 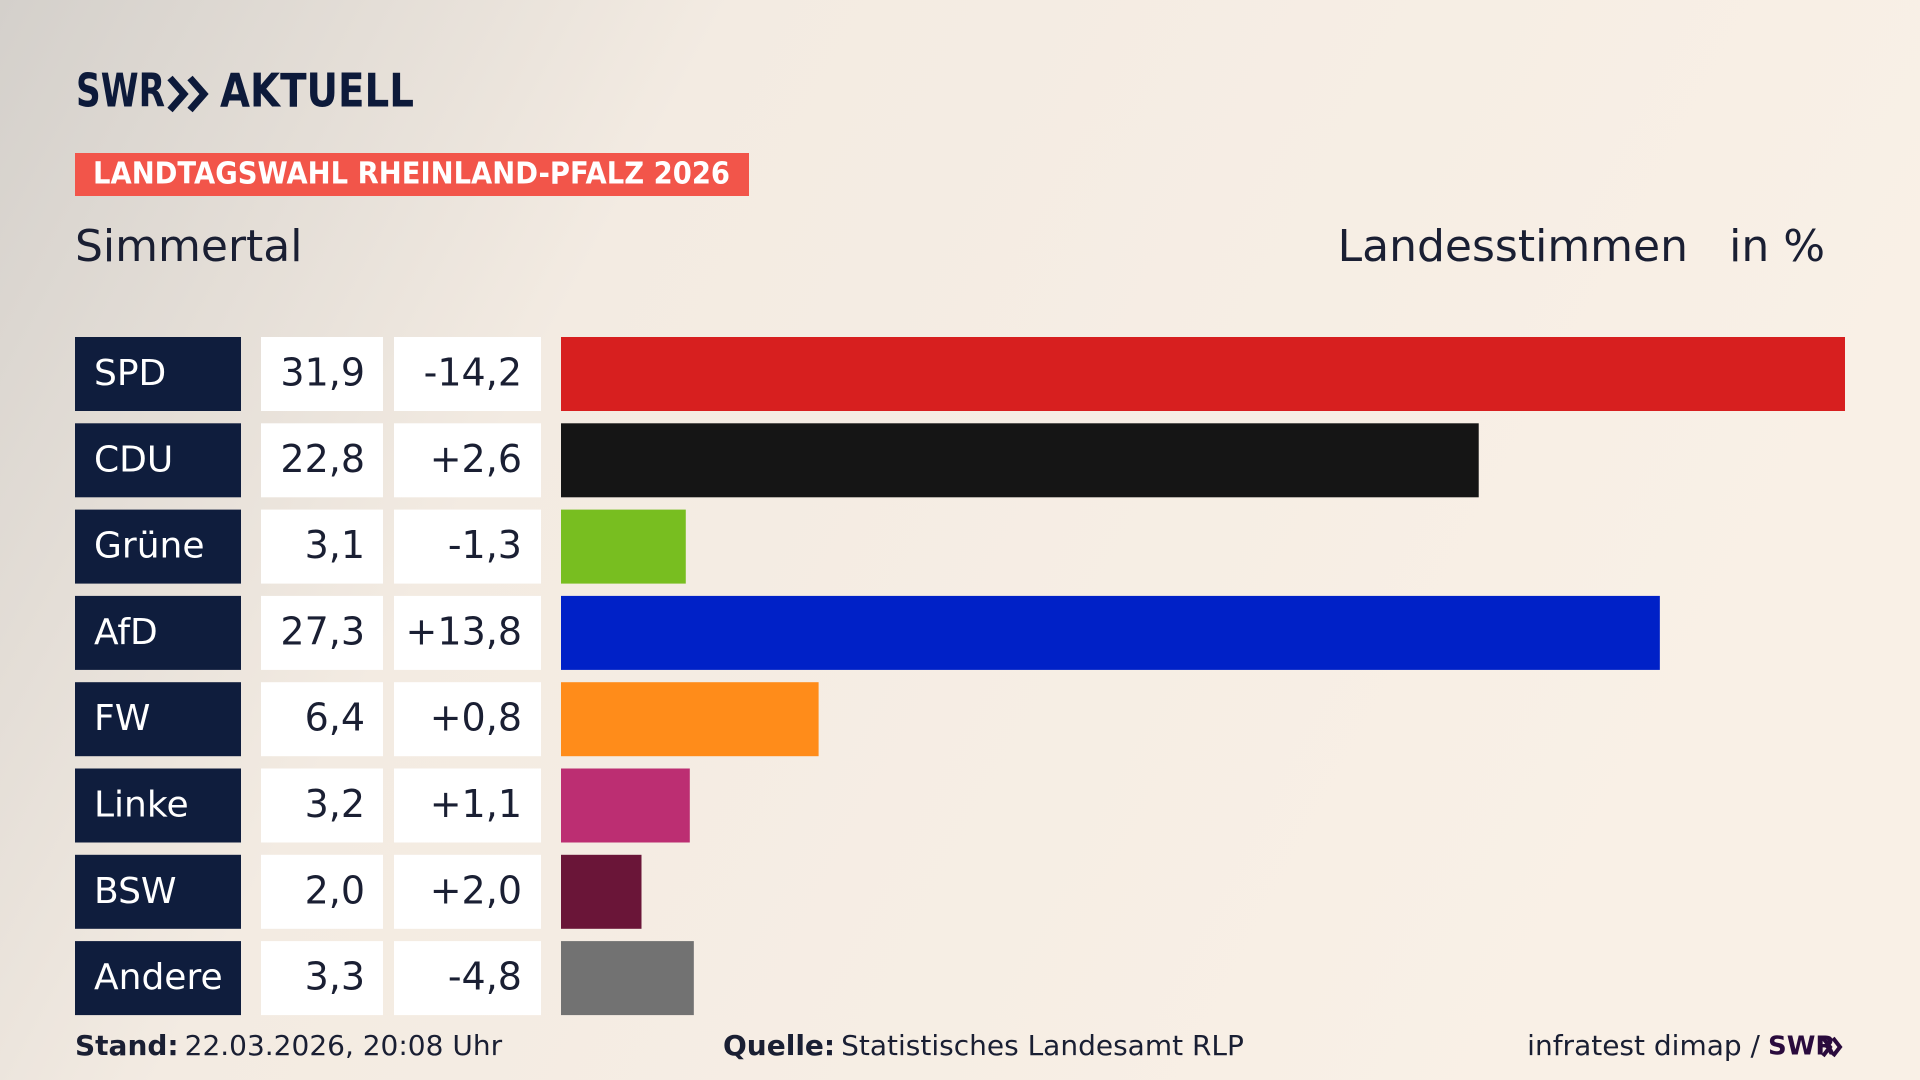 What do you see at coordinates (1042, 1045) in the screenshot?
I see `source-value: Statistisches Landesamt RLP` at bounding box center [1042, 1045].